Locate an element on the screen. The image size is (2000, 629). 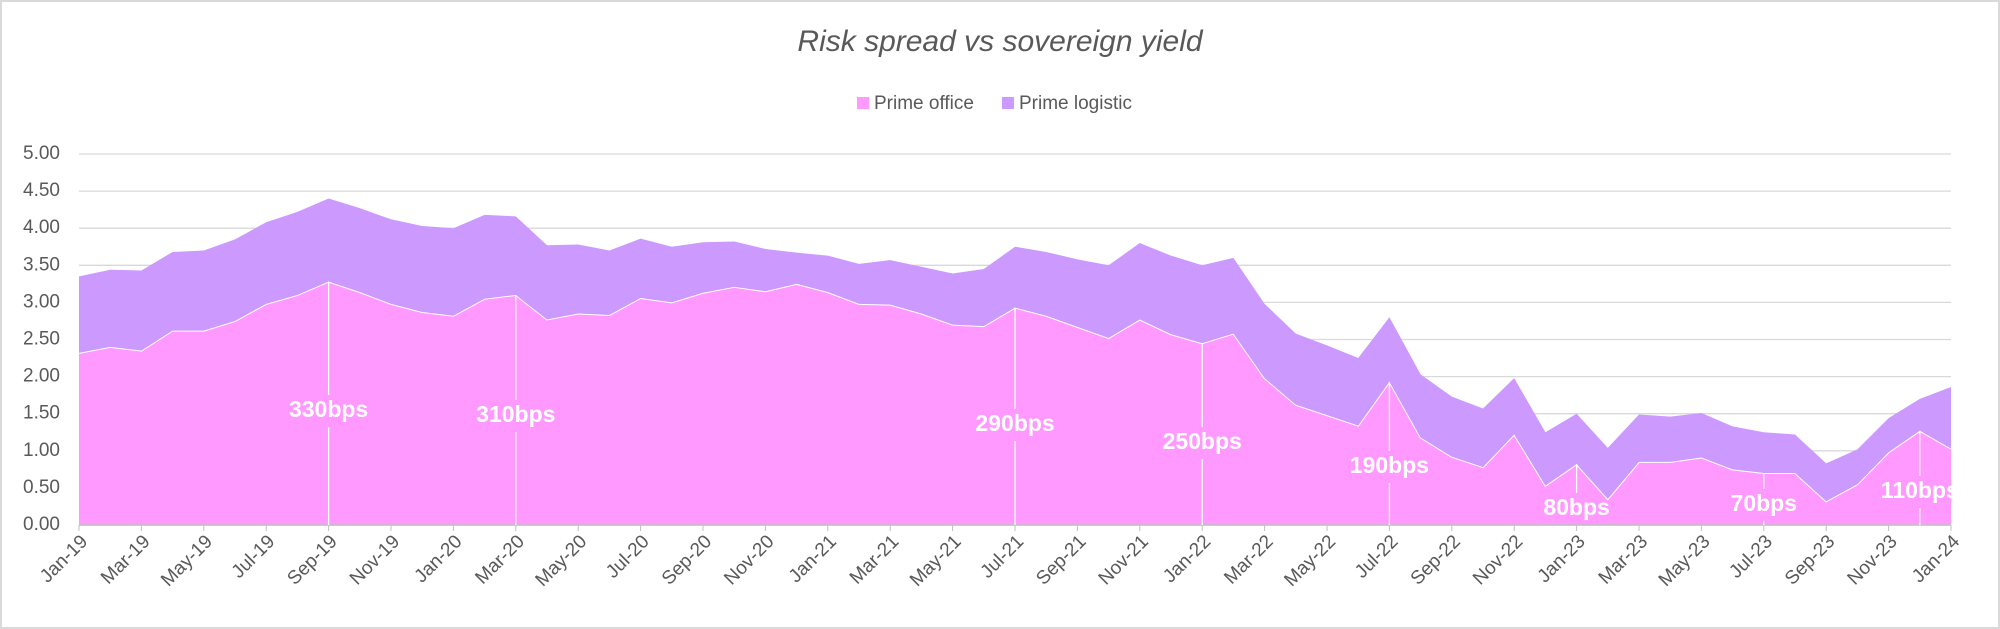
y-tick-label: 3.50 is located at coordinates (41, 264).